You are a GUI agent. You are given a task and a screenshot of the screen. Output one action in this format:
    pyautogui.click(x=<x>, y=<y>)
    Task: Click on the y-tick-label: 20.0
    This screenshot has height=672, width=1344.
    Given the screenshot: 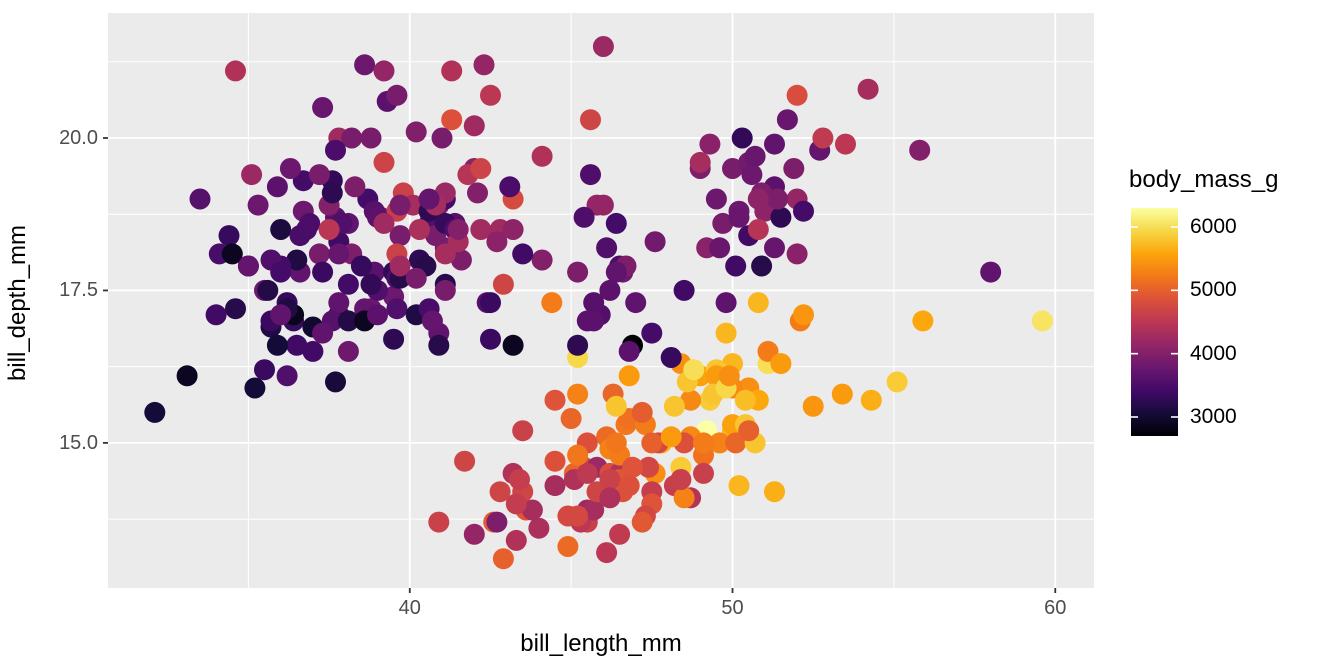 What is the action you would take?
    pyautogui.click(x=78, y=138)
    